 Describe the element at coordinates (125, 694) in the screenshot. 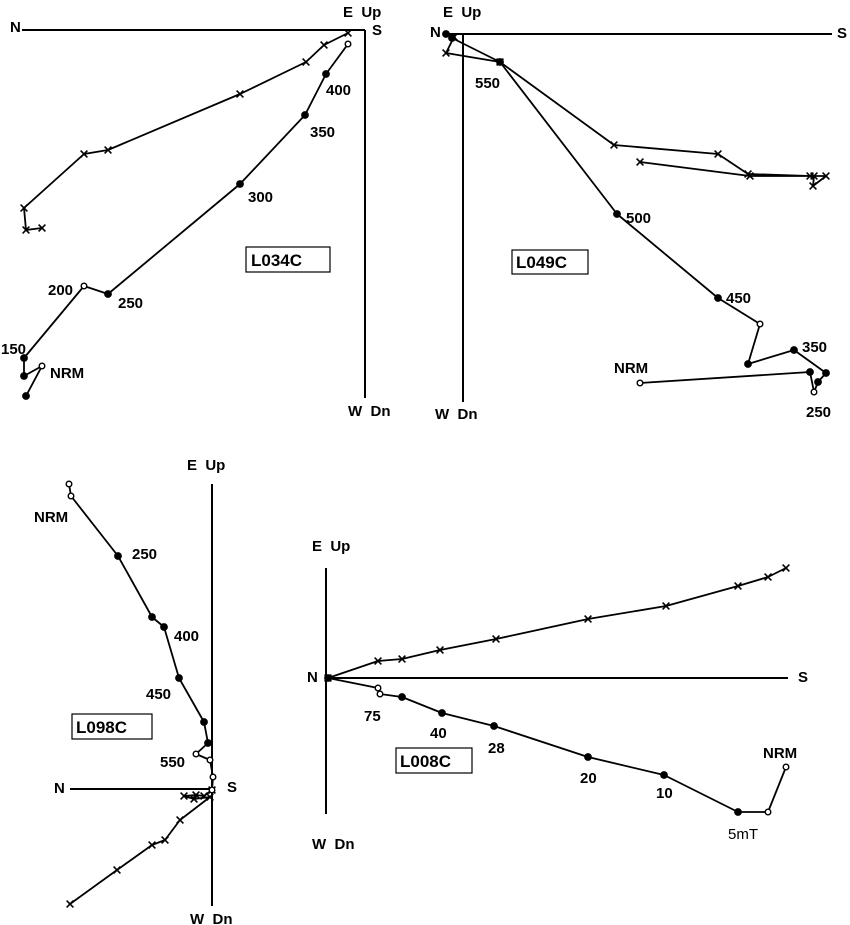

I see `data-marks: NRM 250 400 450 550` at that location.